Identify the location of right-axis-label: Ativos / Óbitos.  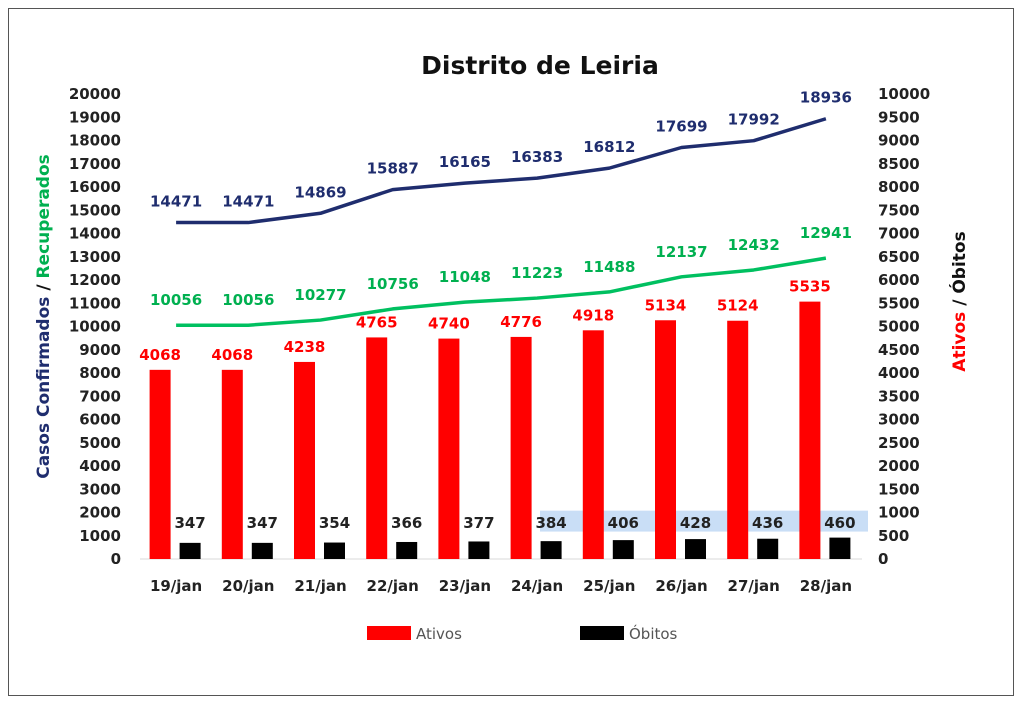
(959, 301).